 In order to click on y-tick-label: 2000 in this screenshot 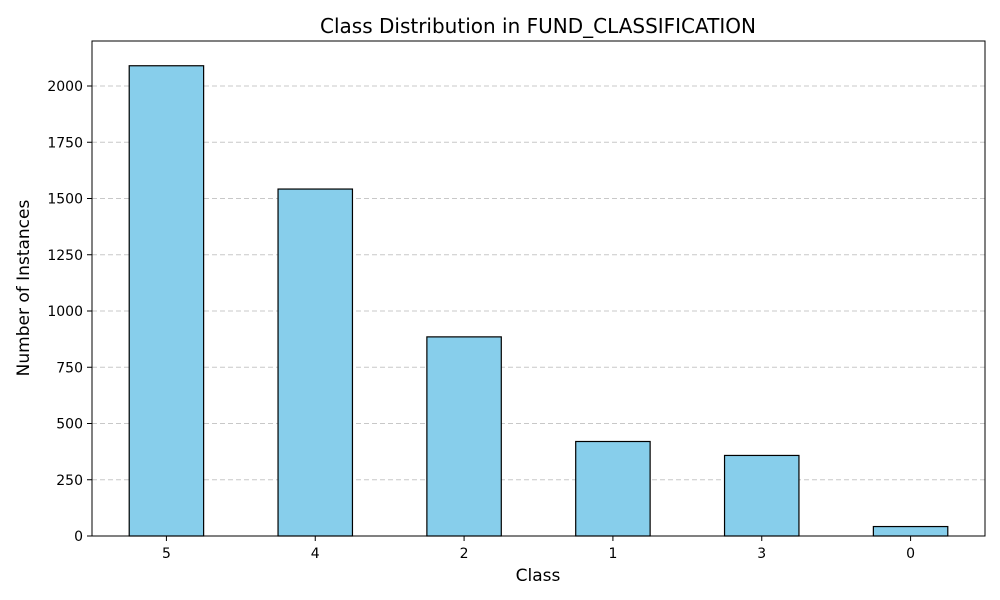, I will do `click(65, 87)`.